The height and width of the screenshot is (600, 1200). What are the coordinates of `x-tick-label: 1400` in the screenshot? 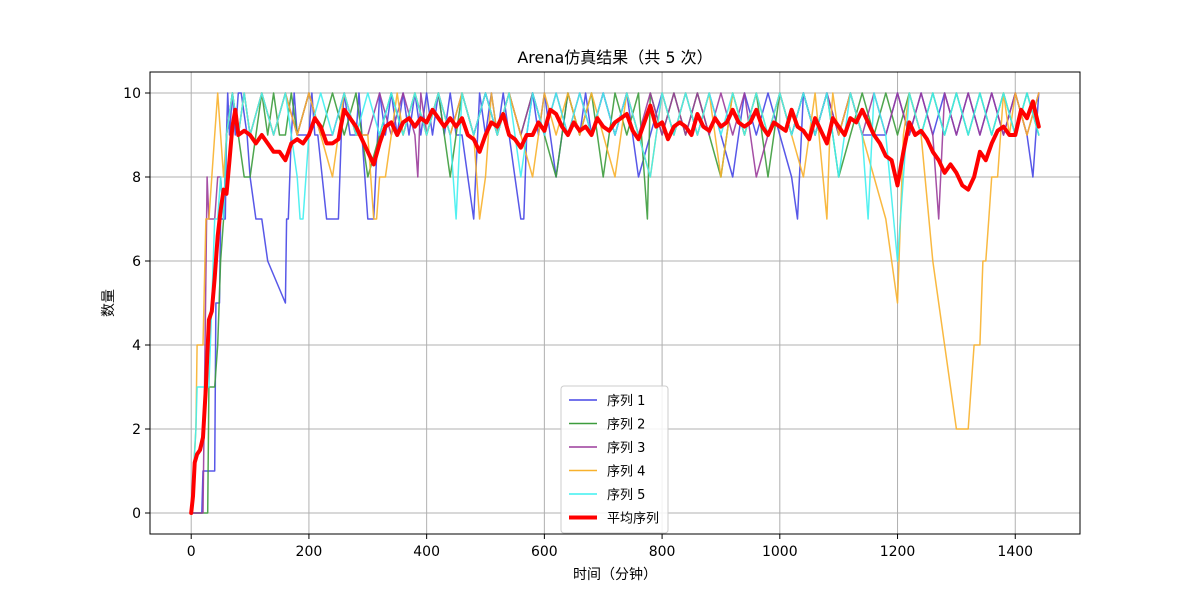 It's located at (1015, 552).